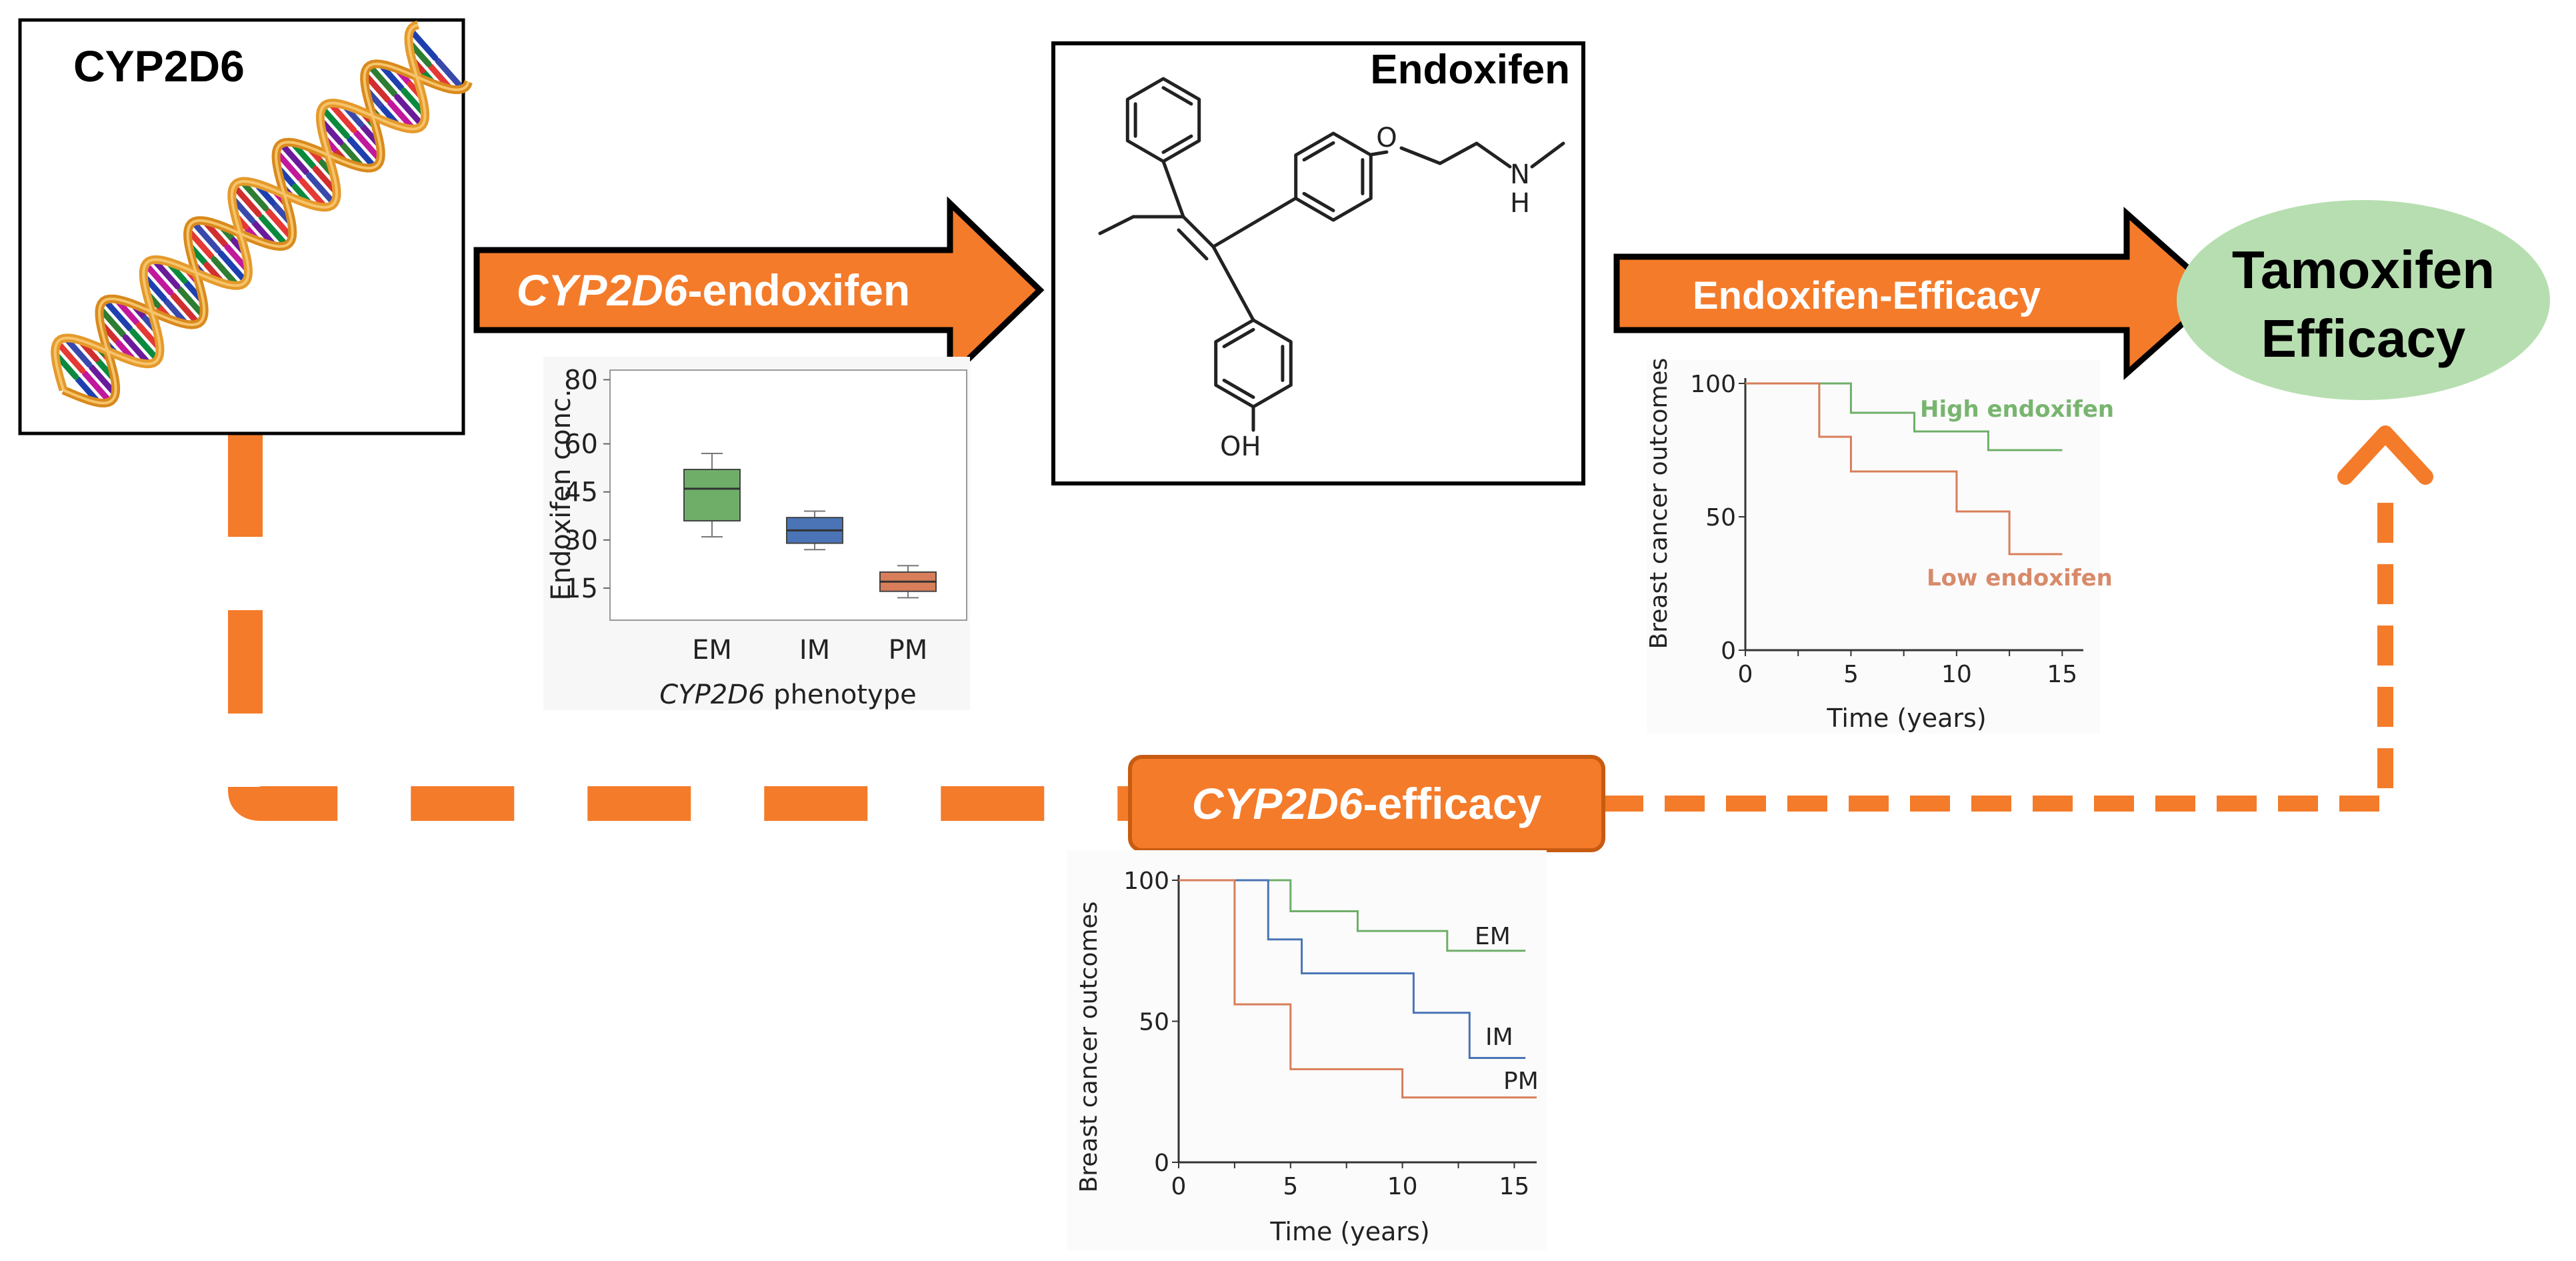  I want to click on boxplot-category-em: EM, so click(712, 650).